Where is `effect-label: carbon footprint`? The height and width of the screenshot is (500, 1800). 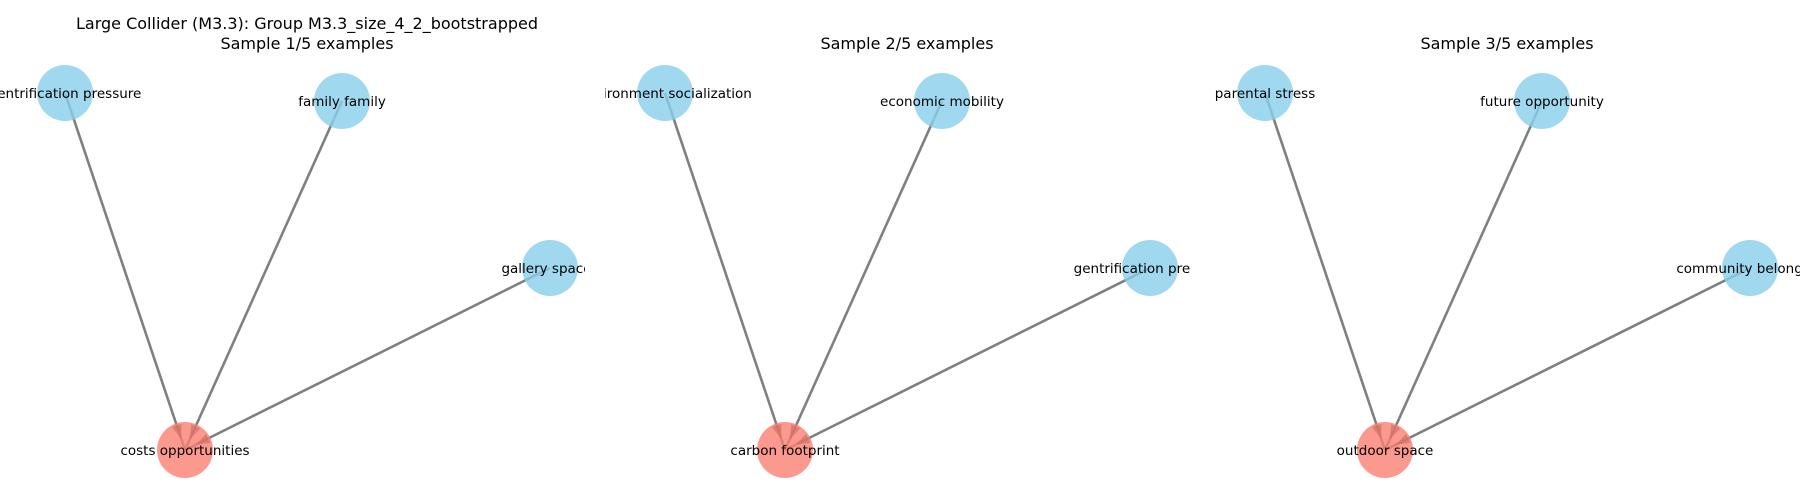 effect-label: carbon footprint is located at coordinates (784, 451).